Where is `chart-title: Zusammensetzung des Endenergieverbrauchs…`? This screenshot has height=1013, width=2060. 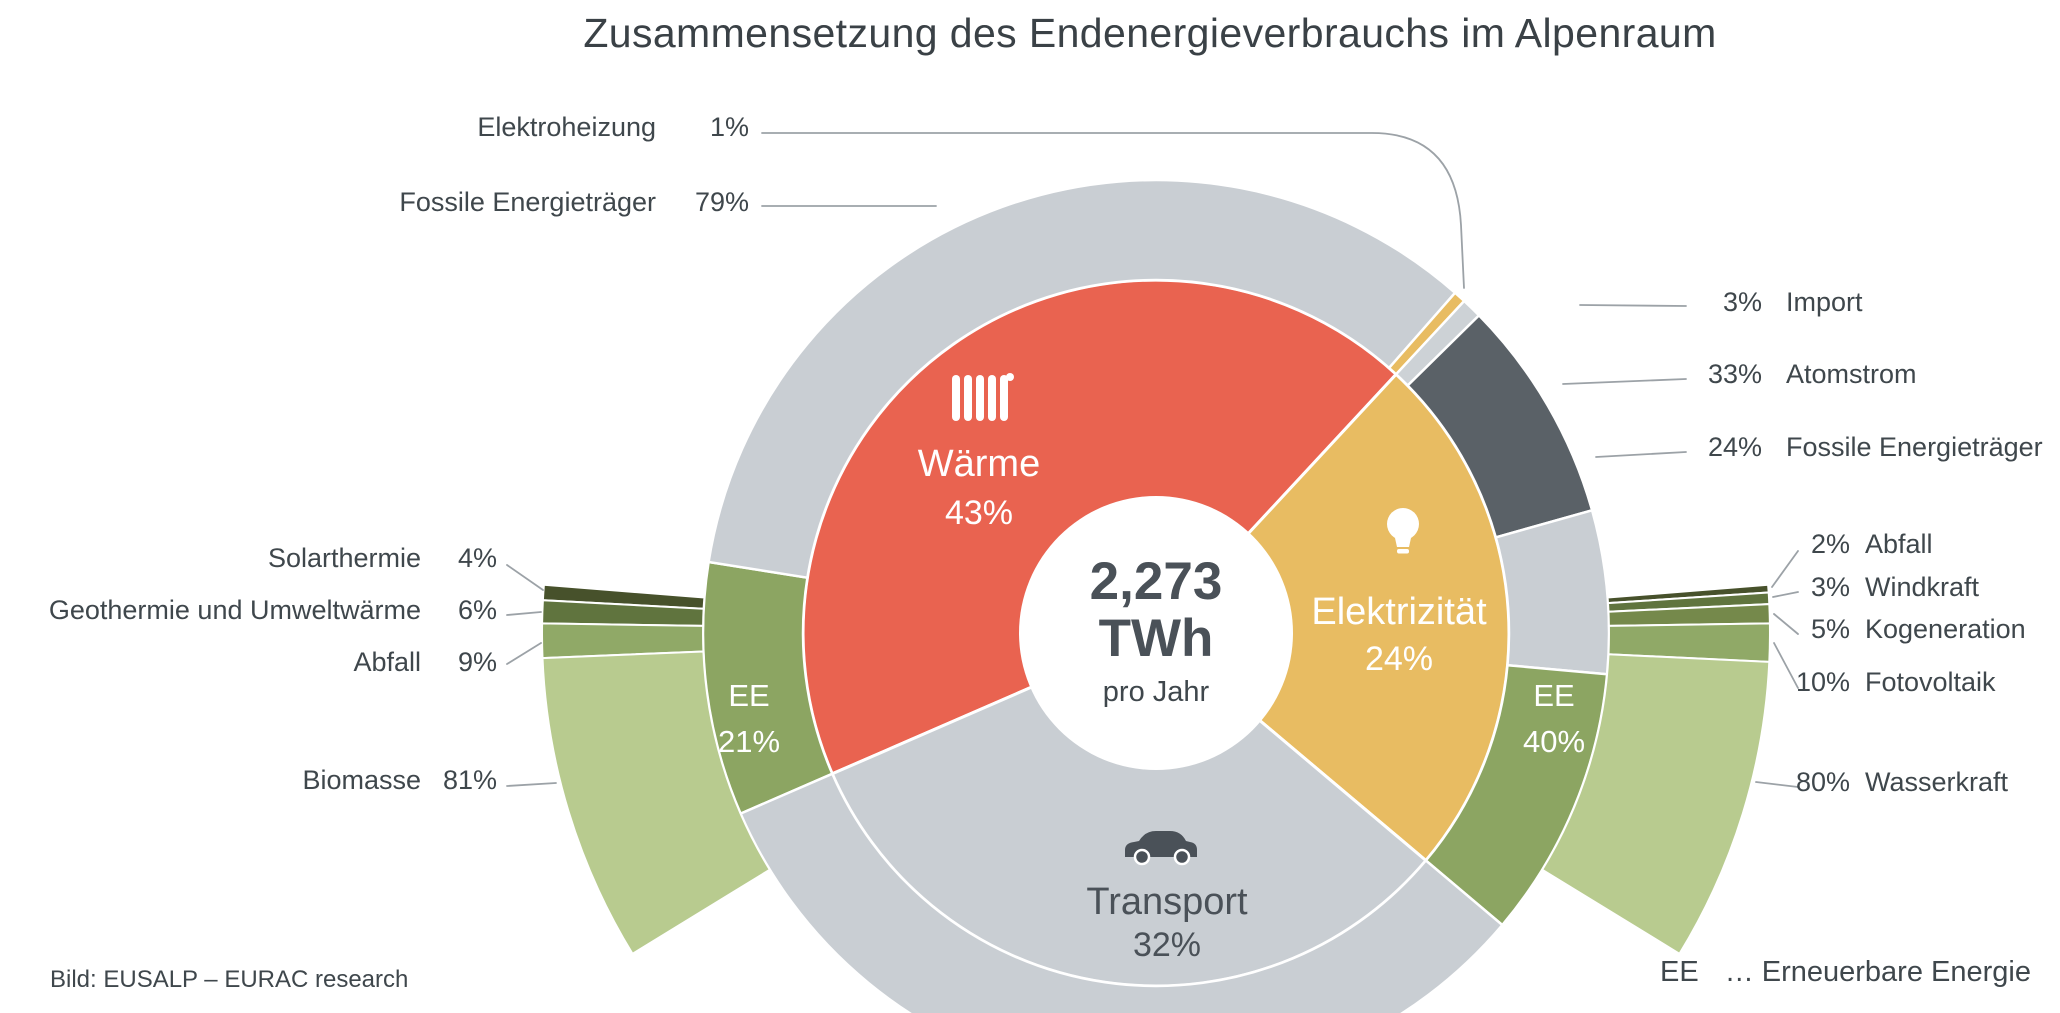
chart-title: Zusammensetzung des Endenergieverbrauchs… is located at coordinates (1150, 33).